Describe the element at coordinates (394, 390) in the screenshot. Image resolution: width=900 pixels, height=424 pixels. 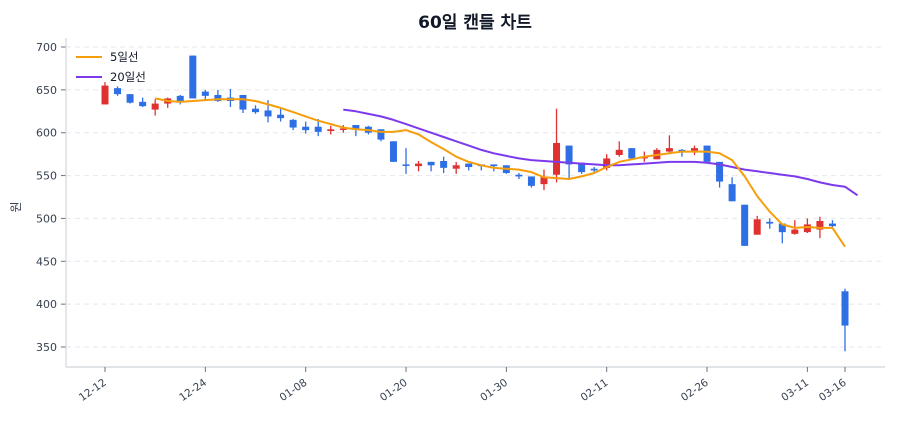
I see `x-tick-label: 01-20` at that location.